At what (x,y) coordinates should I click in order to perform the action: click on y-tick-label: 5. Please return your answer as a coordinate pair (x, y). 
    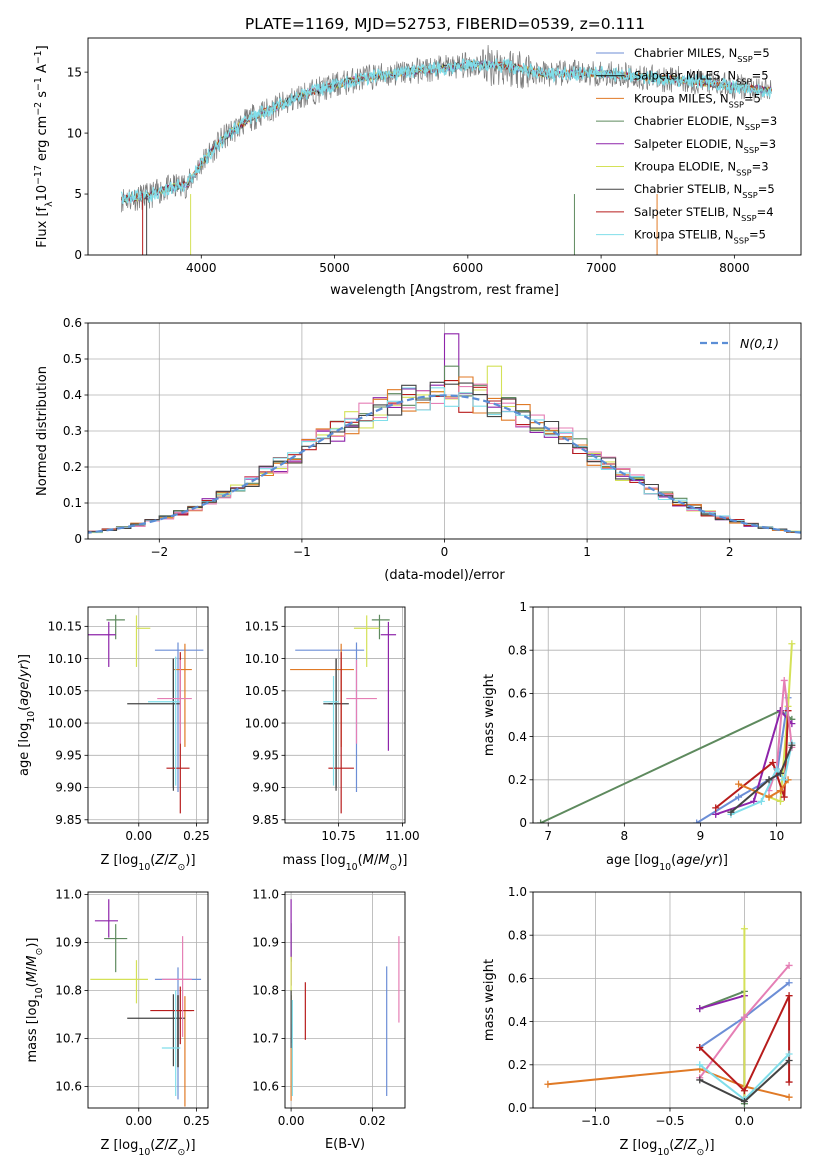
    Looking at the image, I should click on (78, 194).